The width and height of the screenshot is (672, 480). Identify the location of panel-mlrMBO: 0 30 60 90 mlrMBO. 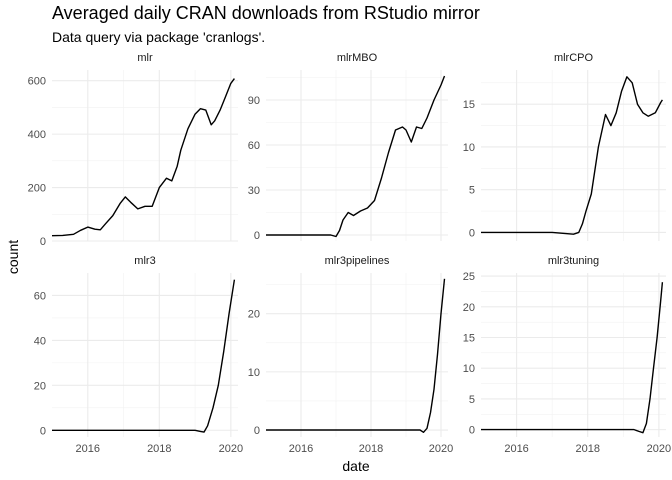
(348, 147).